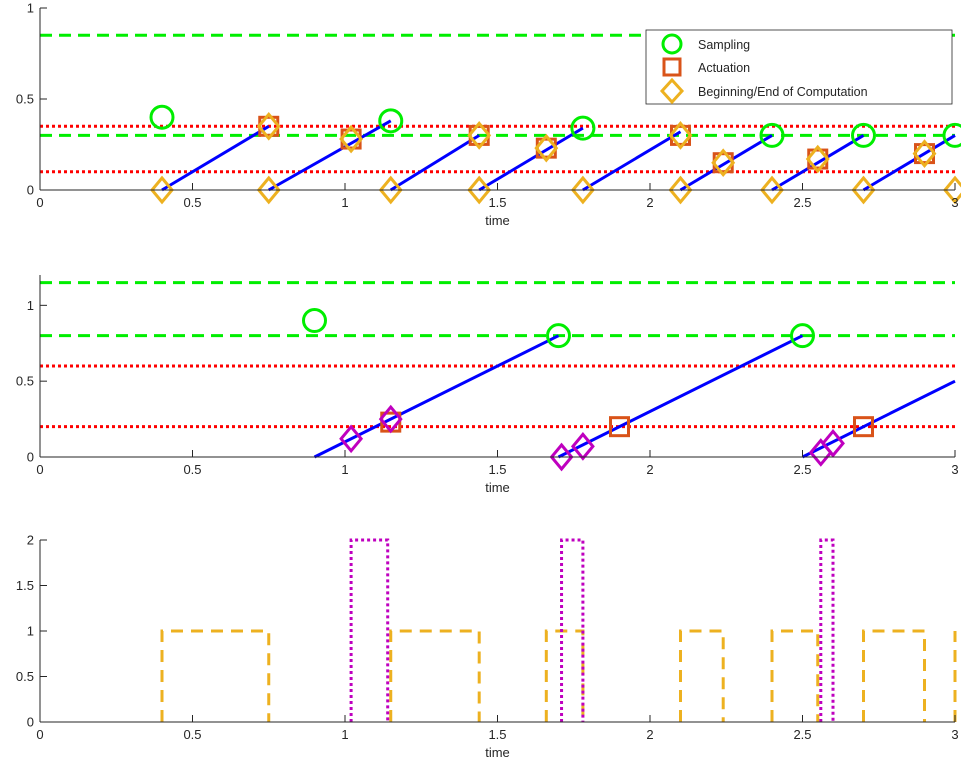  I want to click on legend-marker-square, so click(672, 67).